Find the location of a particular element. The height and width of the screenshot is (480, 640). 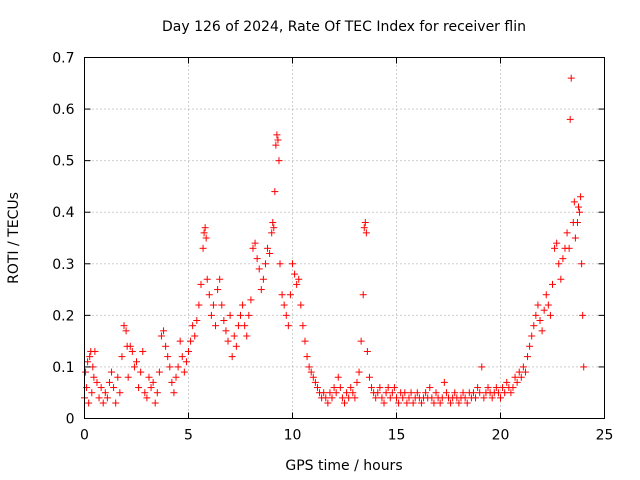

x-axis-label: GPS time / hours is located at coordinates (343, 466).